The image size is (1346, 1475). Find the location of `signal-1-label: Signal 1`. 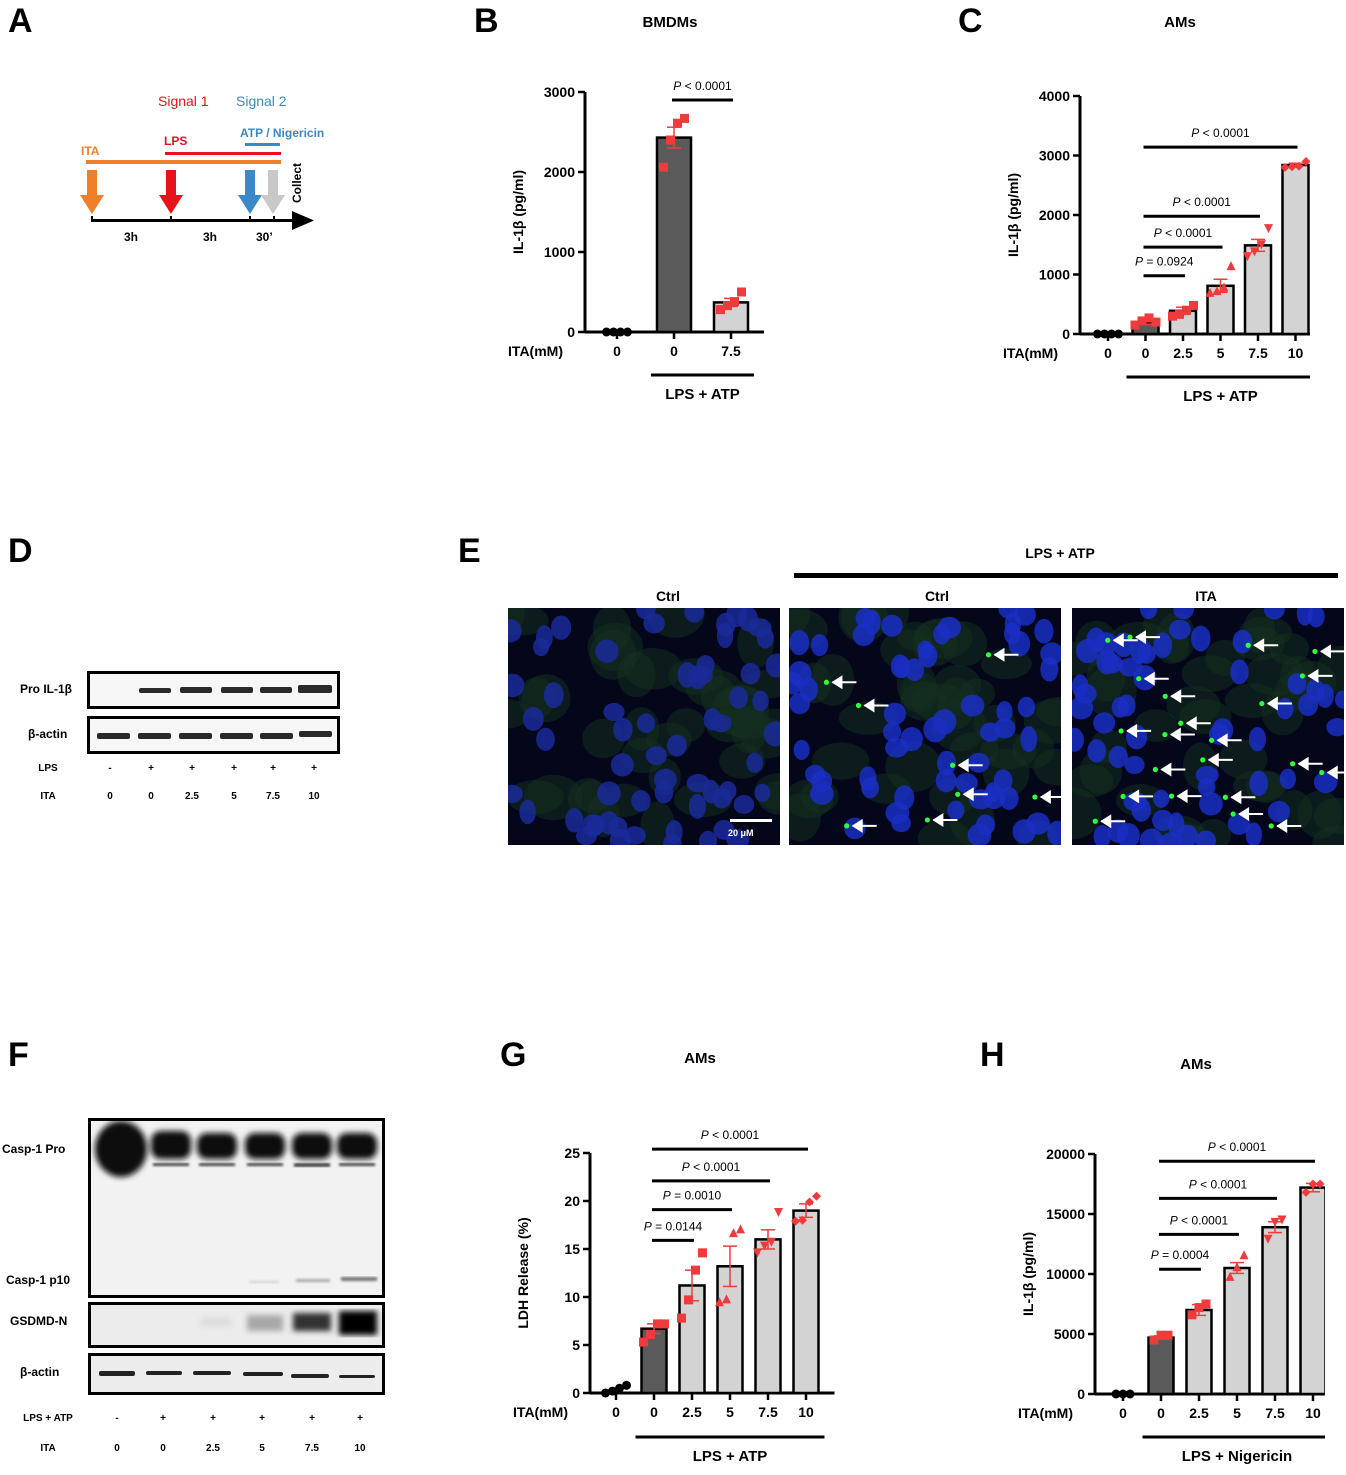

signal-1-label: Signal 1 is located at coordinates (183, 101).